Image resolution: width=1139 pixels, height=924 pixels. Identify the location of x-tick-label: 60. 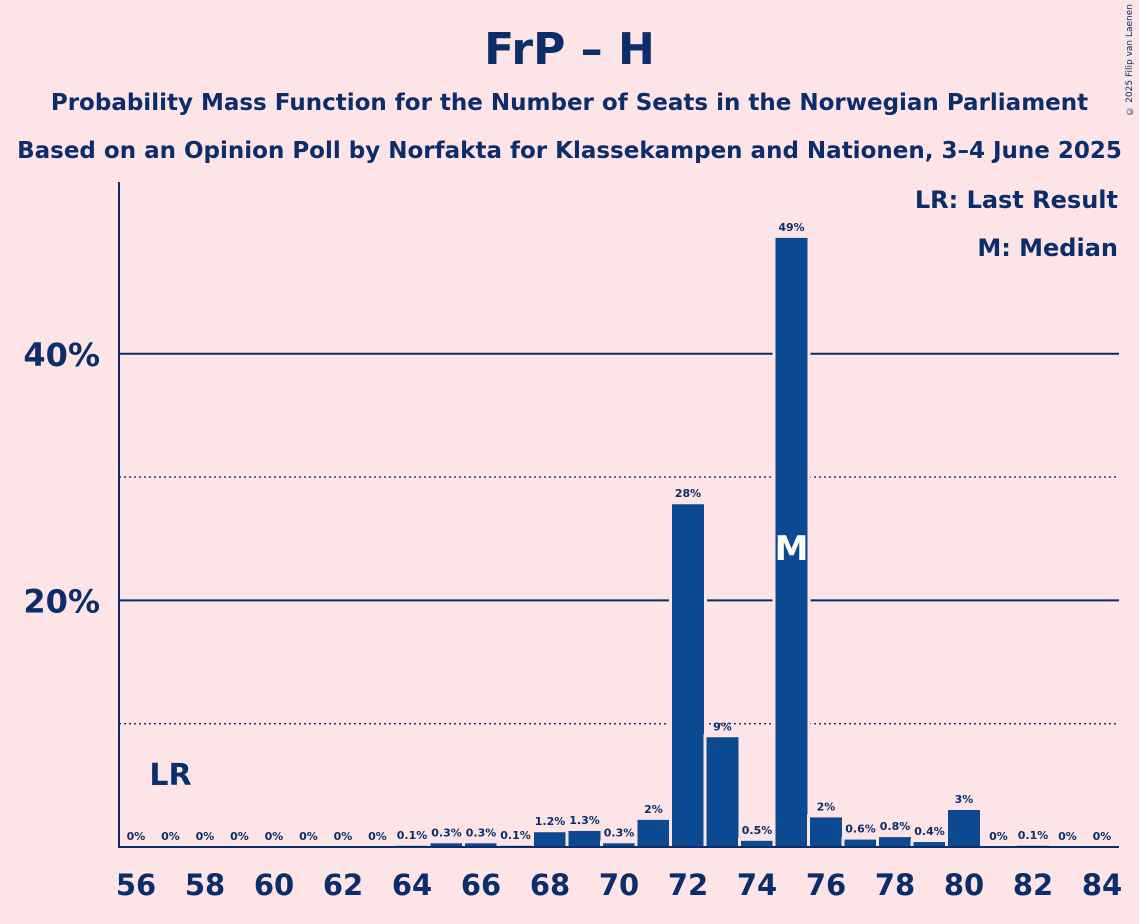
(274, 885).